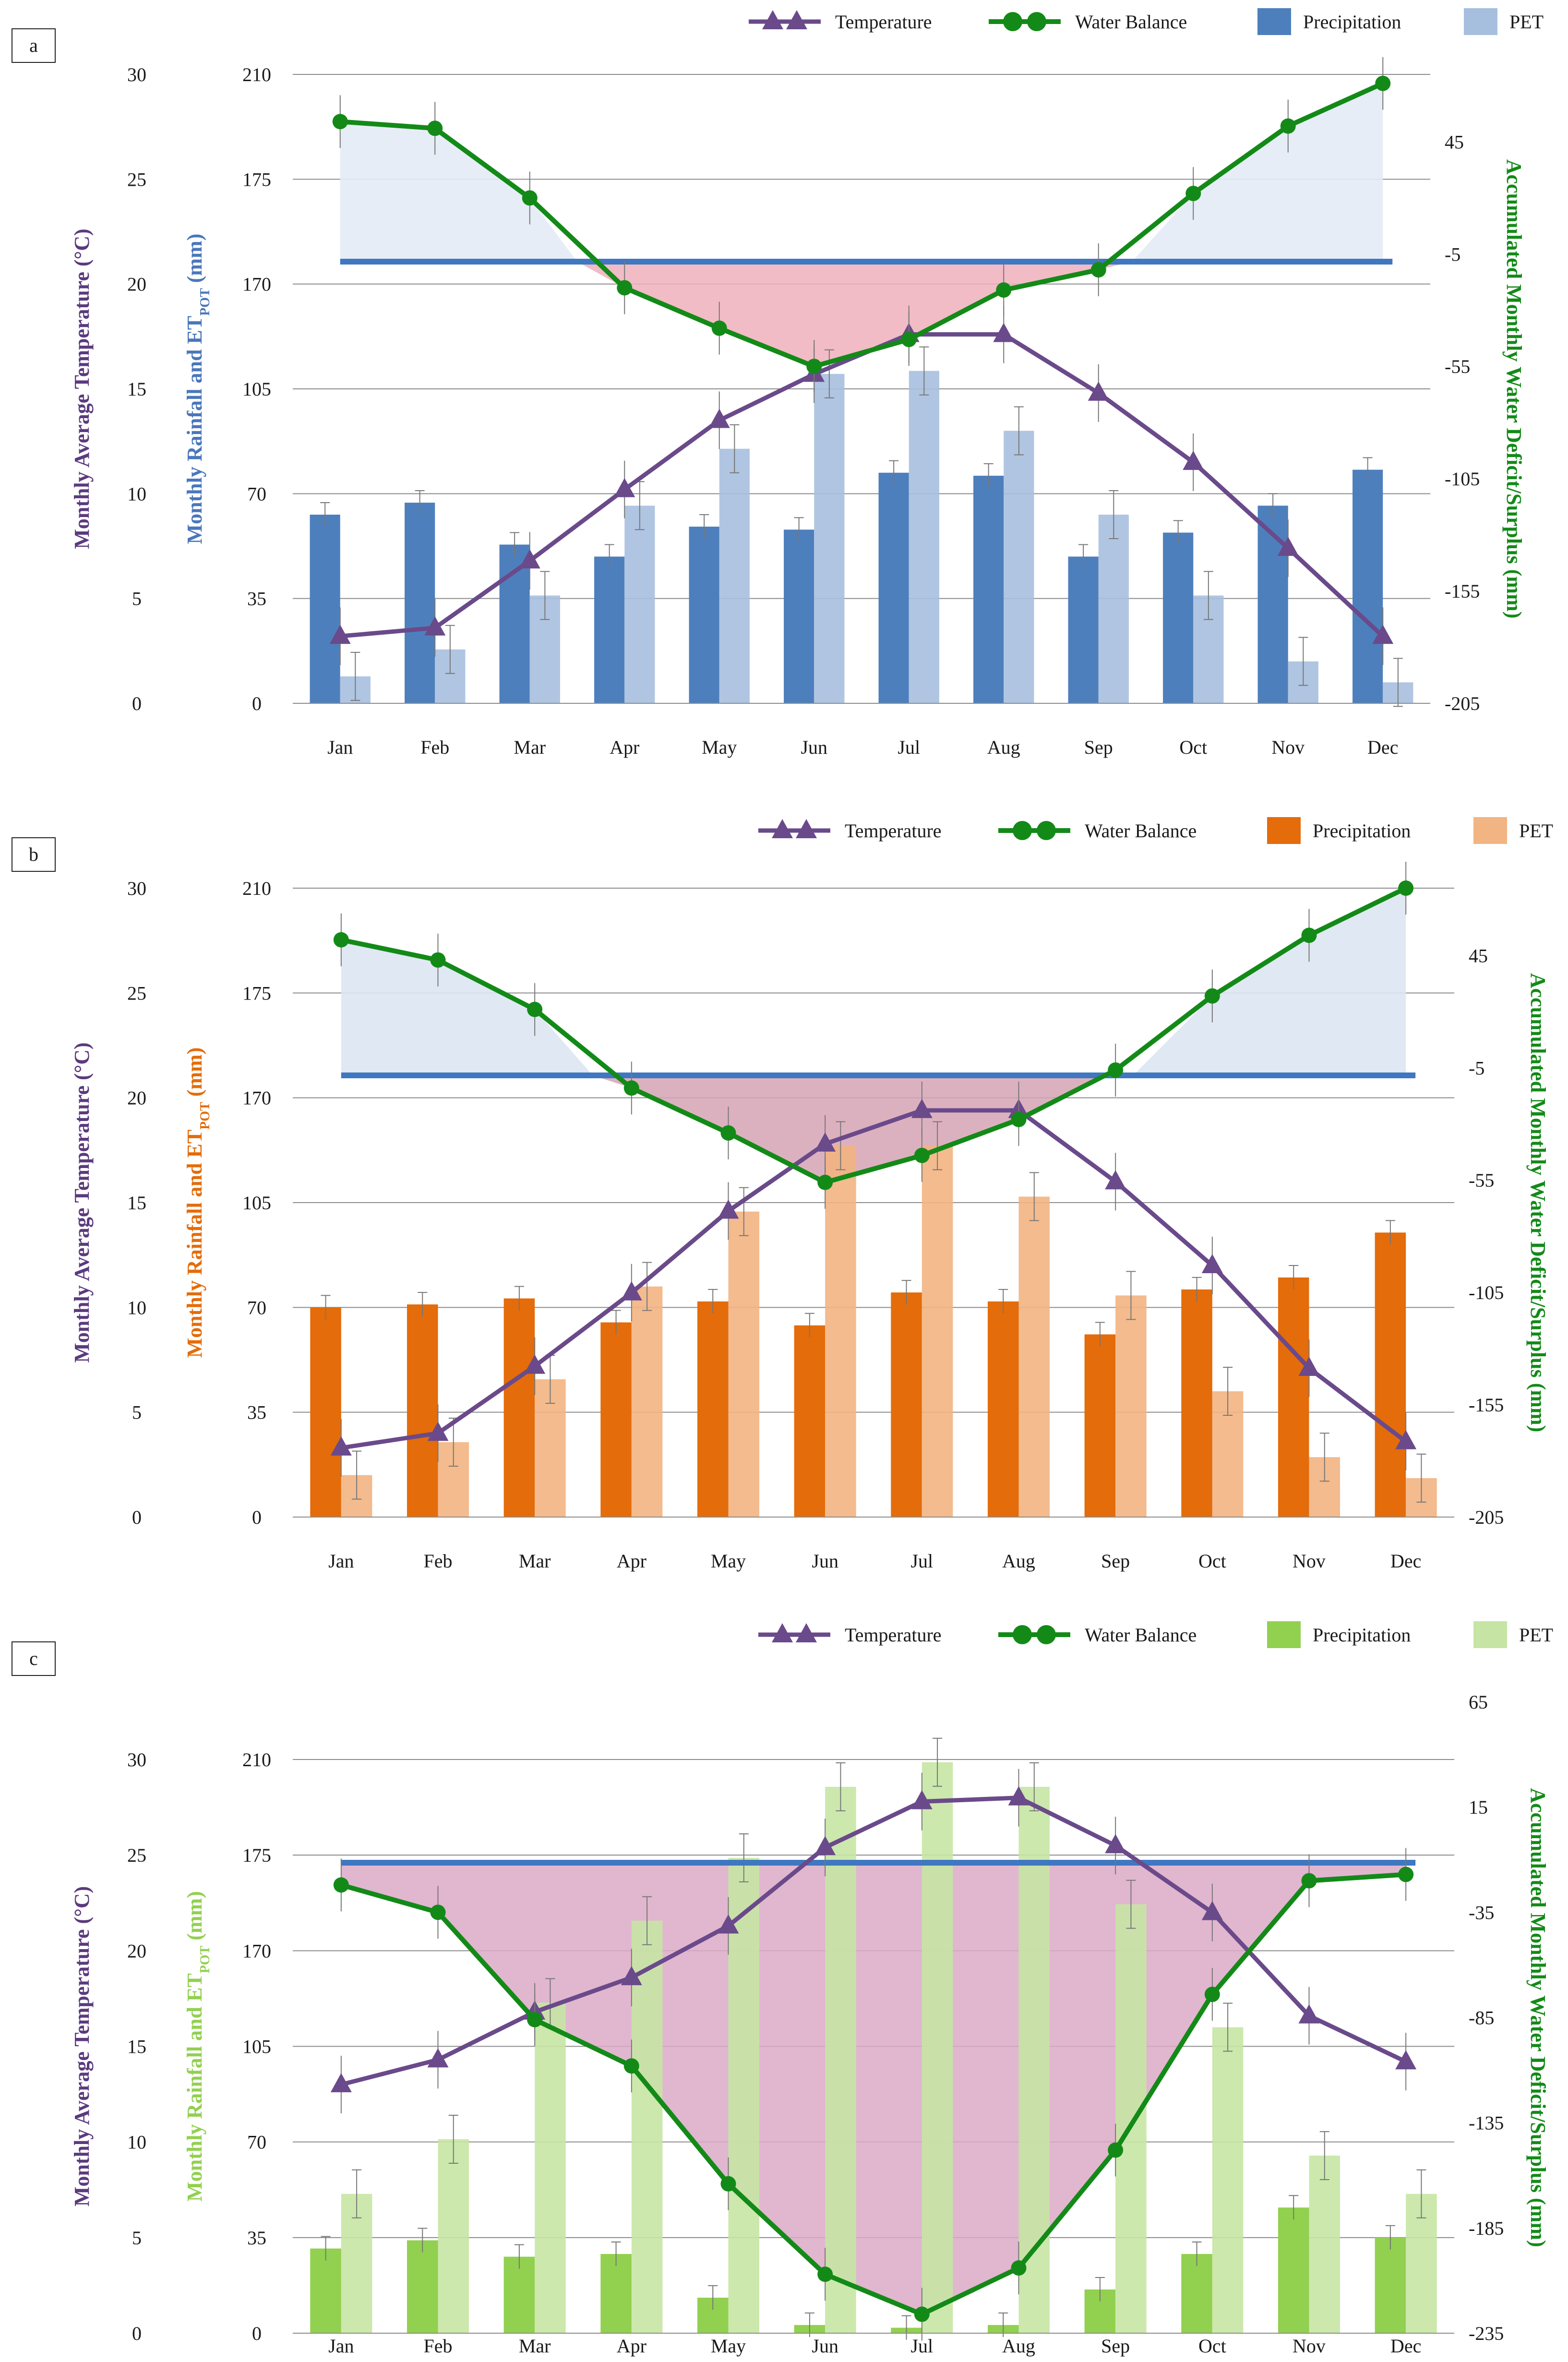 The width and height of the screenshot is (1568, 2362). I want to click on month-label: Mar, so click(535, 2346).